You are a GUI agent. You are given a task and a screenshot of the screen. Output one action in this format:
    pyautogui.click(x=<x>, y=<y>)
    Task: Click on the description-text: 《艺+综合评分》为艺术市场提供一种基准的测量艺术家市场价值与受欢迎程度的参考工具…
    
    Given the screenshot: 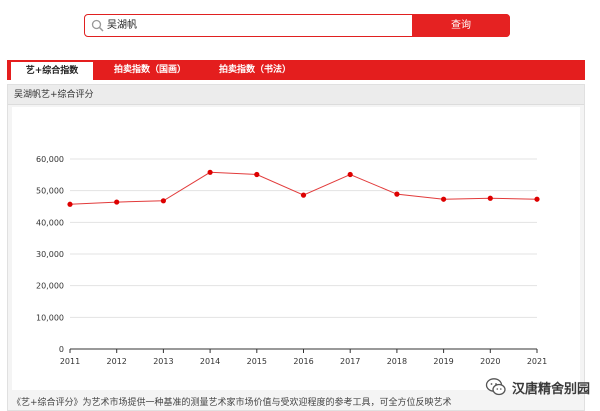 What is the action you would take?
    pyautogui.click(x=232, y=403)
    